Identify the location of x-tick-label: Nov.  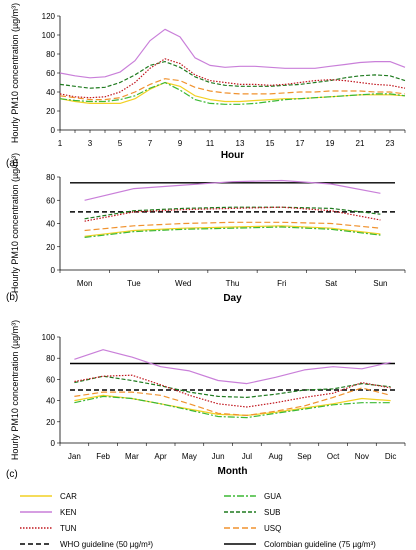
(362, 456).